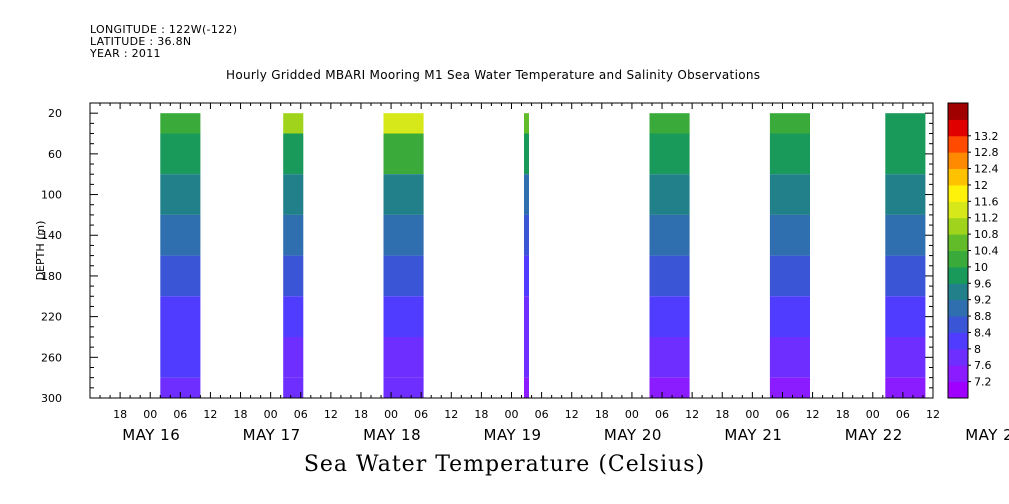  What do you see at coordinates (986, 234) in the screenshot?
I see `colorbar-label: 10.8` at bounding box center [986, 234].